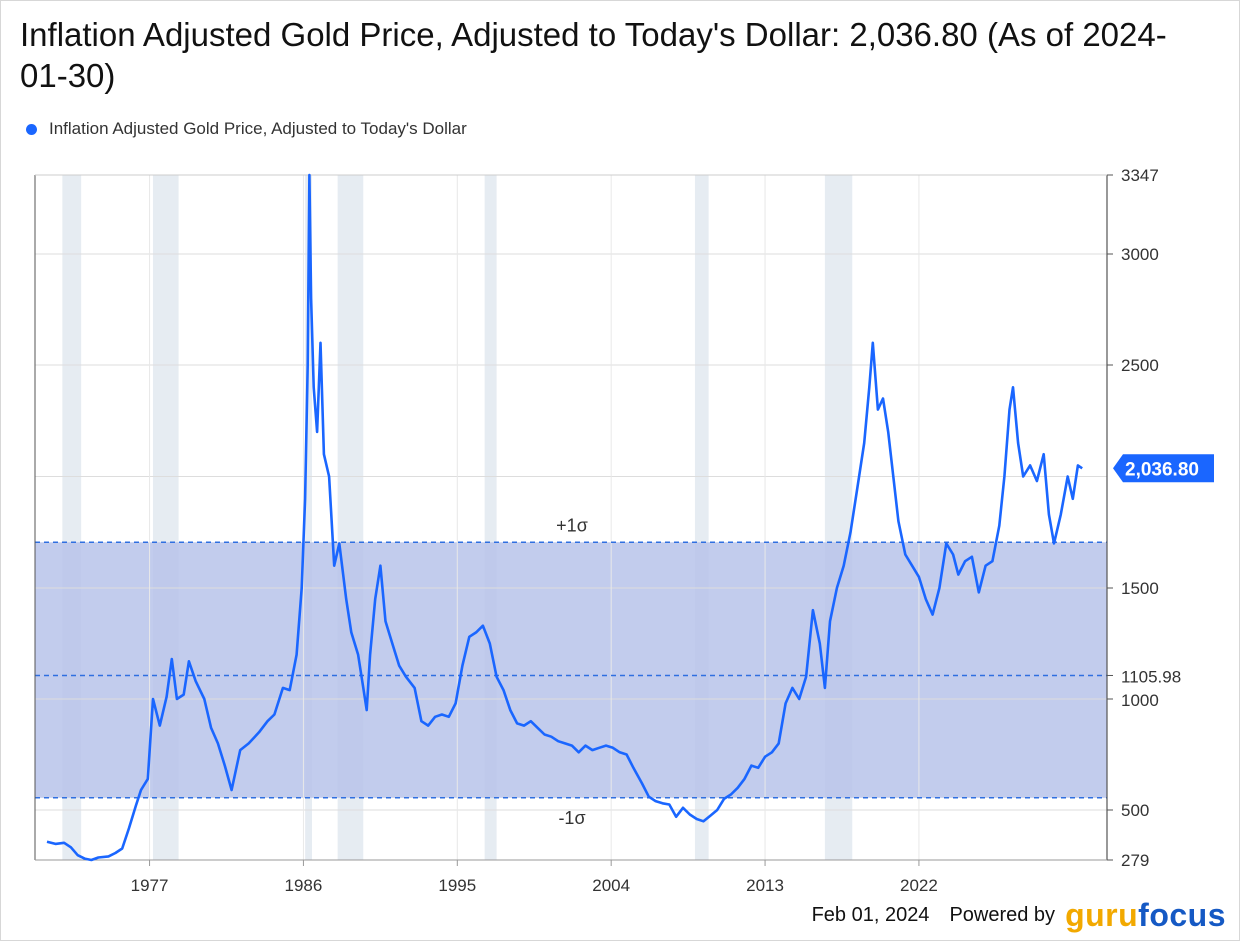 Image resolution: width=1242 pixels, height=943 pixels. Describe the element at coordinates (1135, 810) in the screenshot. I see `y-tick-label: 500` at that location.